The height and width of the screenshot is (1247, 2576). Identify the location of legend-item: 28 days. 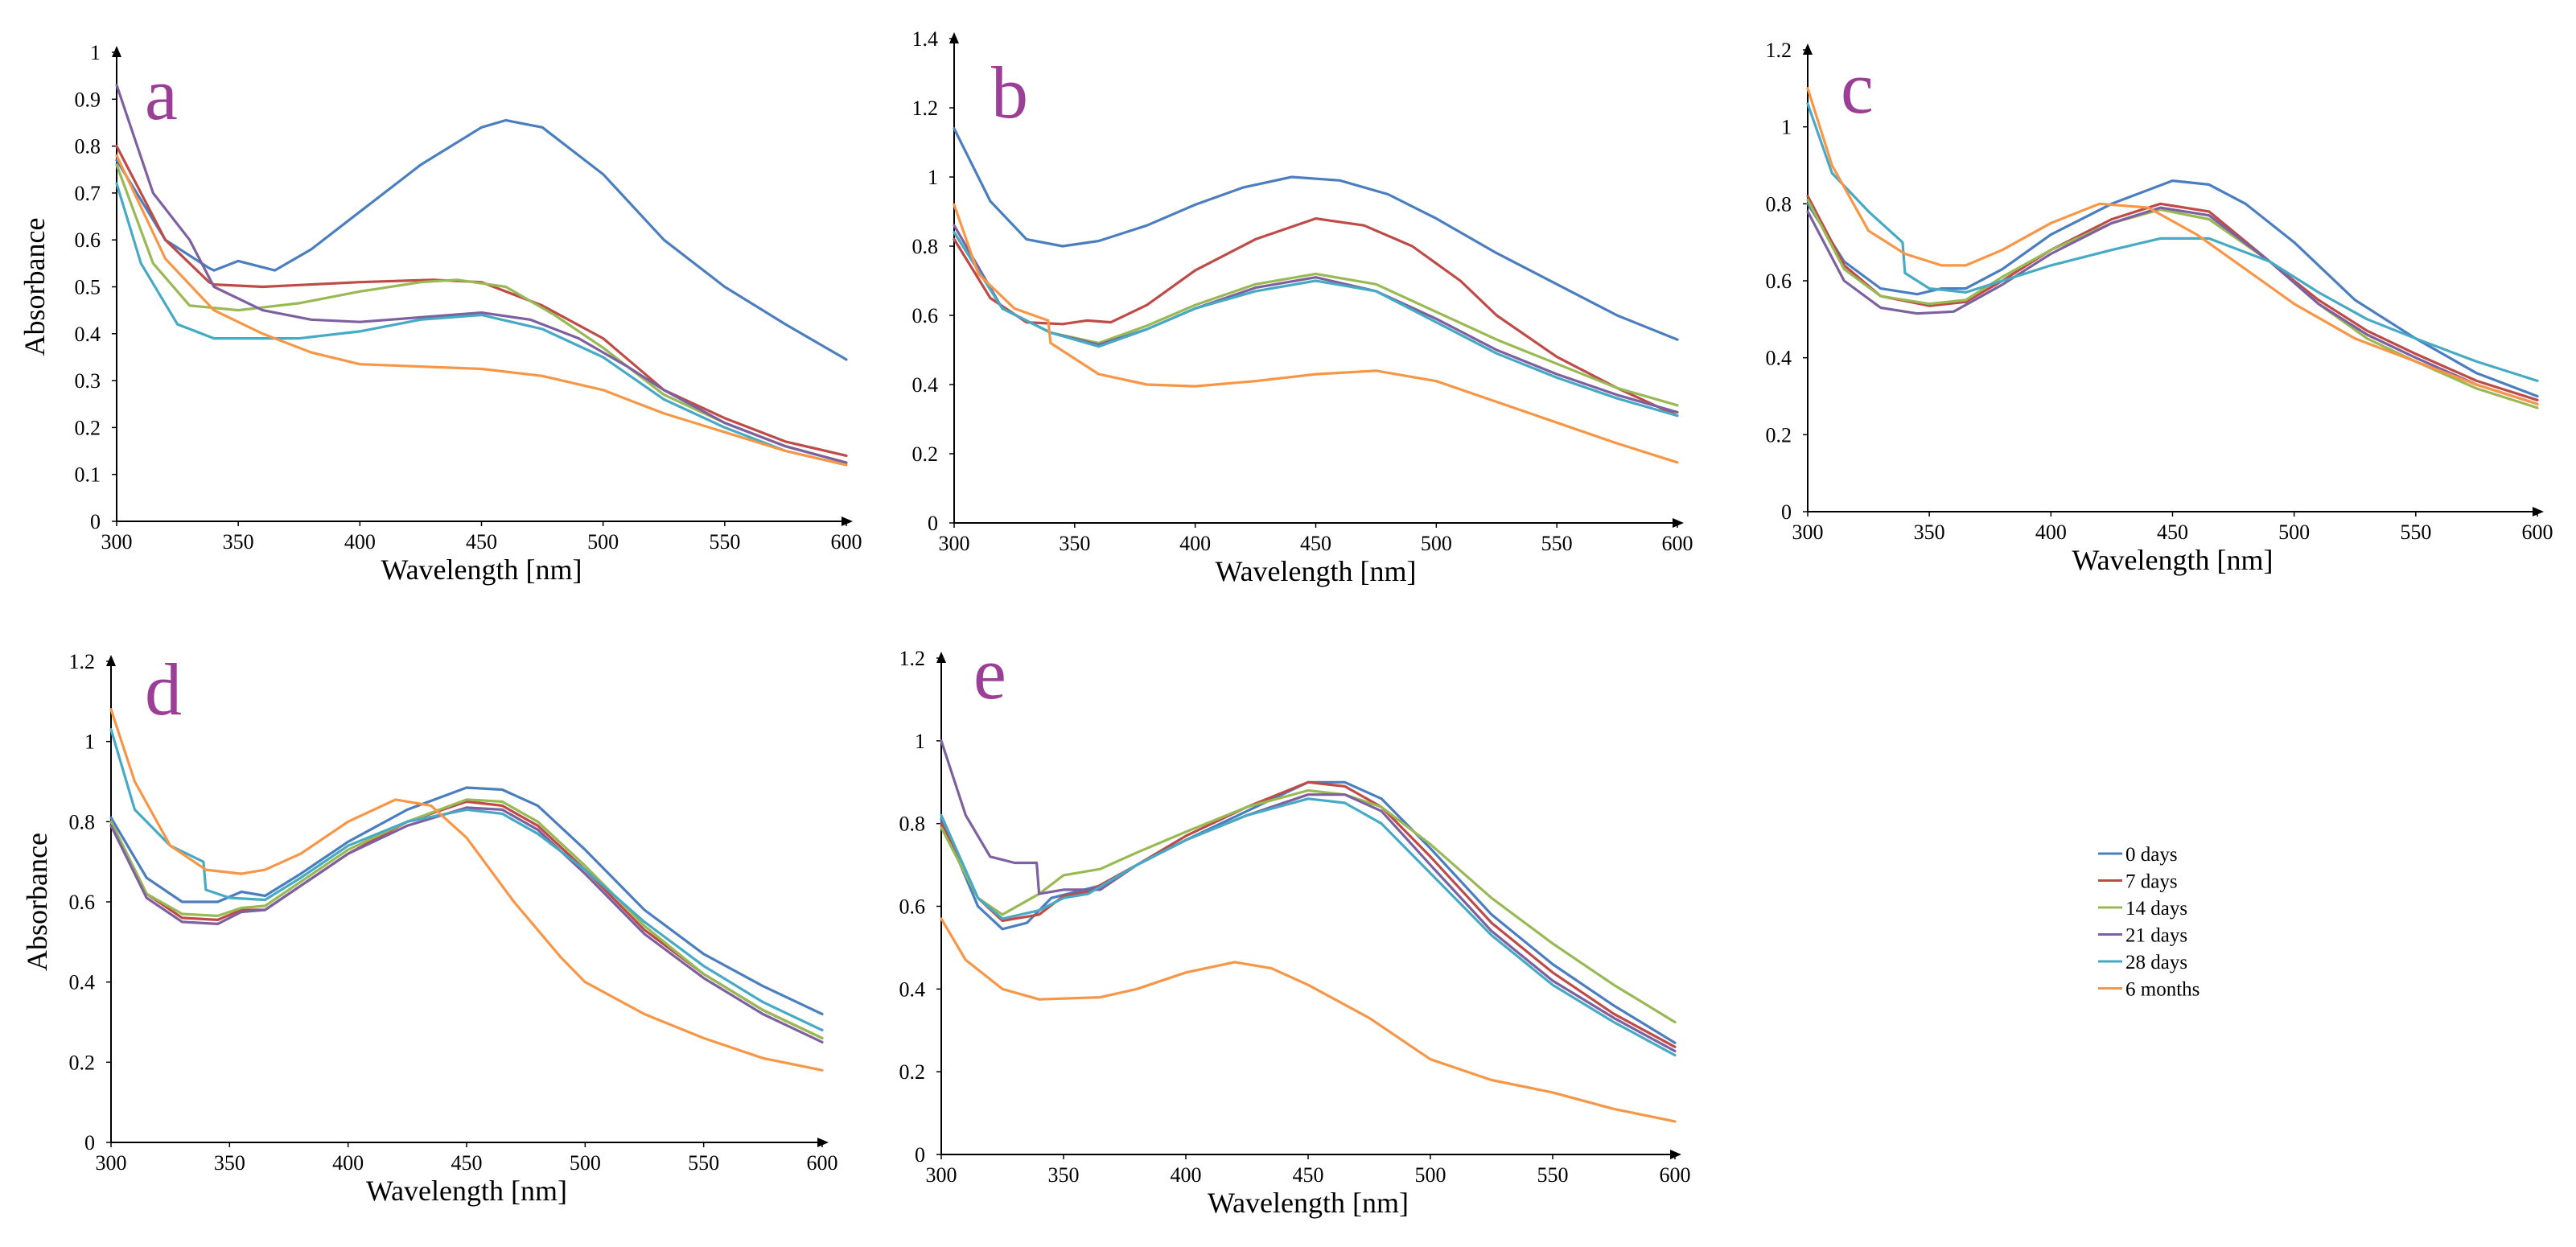
(2142, 962).